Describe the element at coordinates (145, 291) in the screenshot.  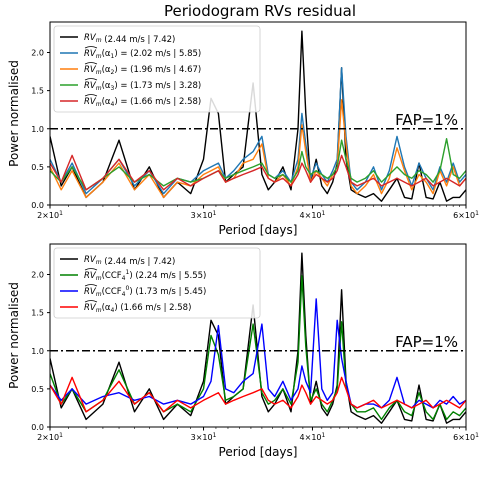
I see `legend-entry: RVm(CCF40) (1.73 m/s | 5.45)` at that location.